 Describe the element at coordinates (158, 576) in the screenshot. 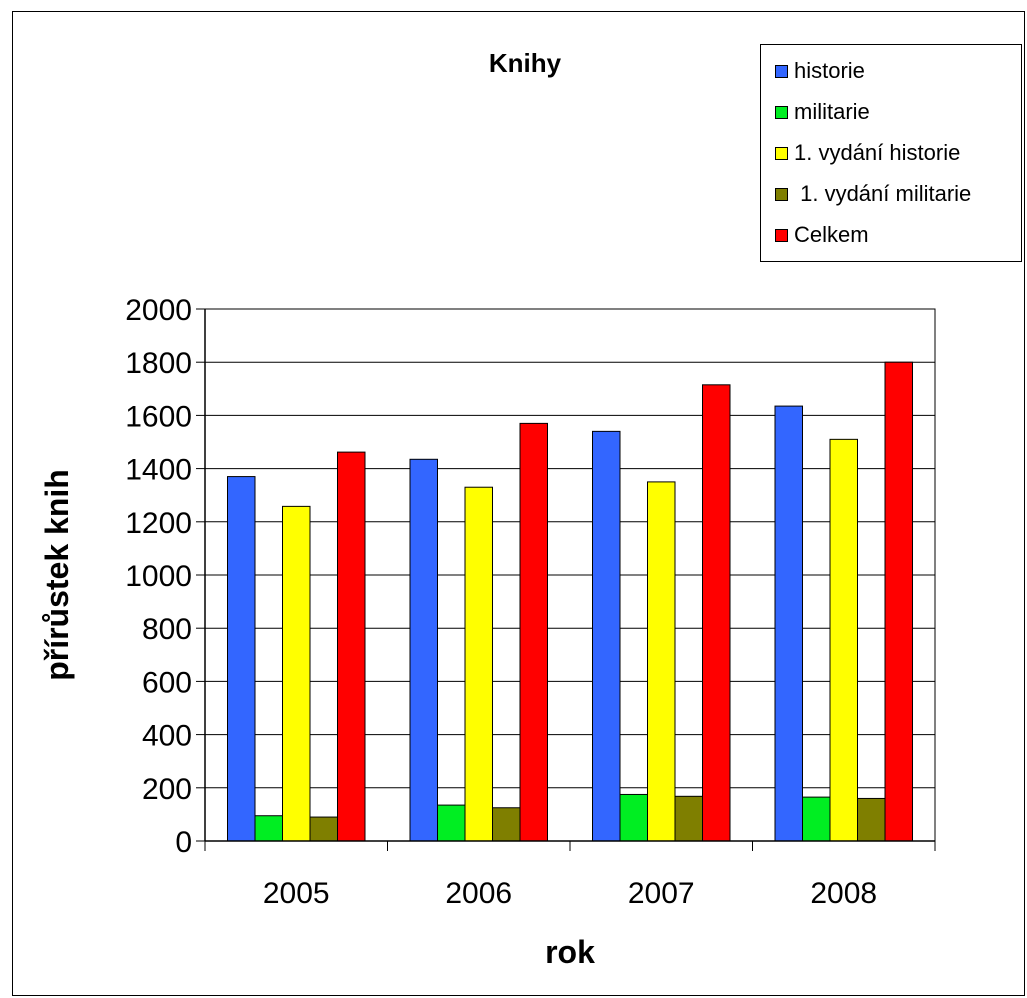

I see `y-tick-label: 1000` at that location.